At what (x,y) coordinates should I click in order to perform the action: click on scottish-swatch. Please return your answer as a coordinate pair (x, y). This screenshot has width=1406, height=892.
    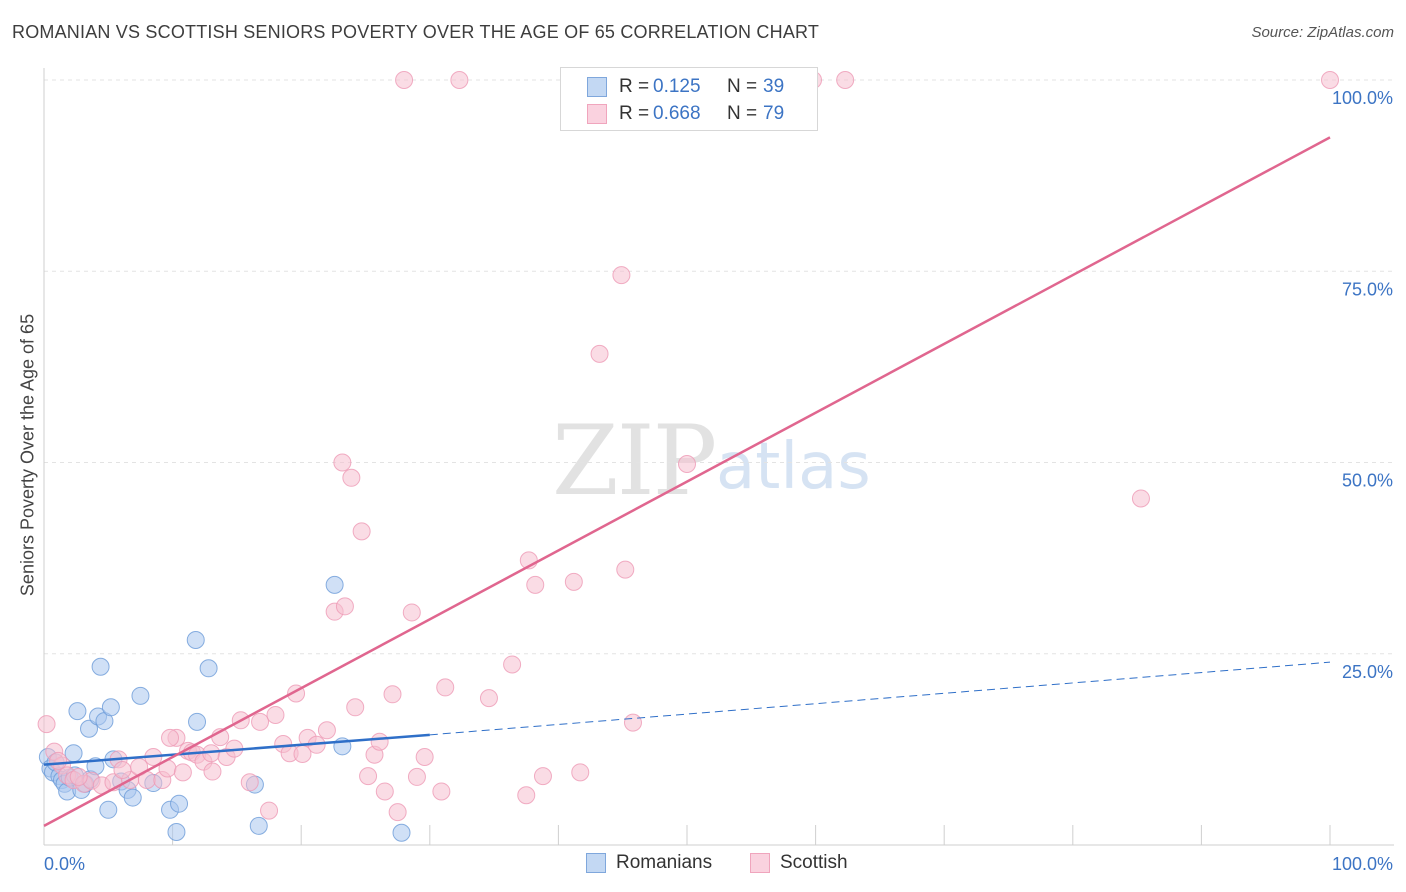
    Looking at the image, I should click on (597, 114).